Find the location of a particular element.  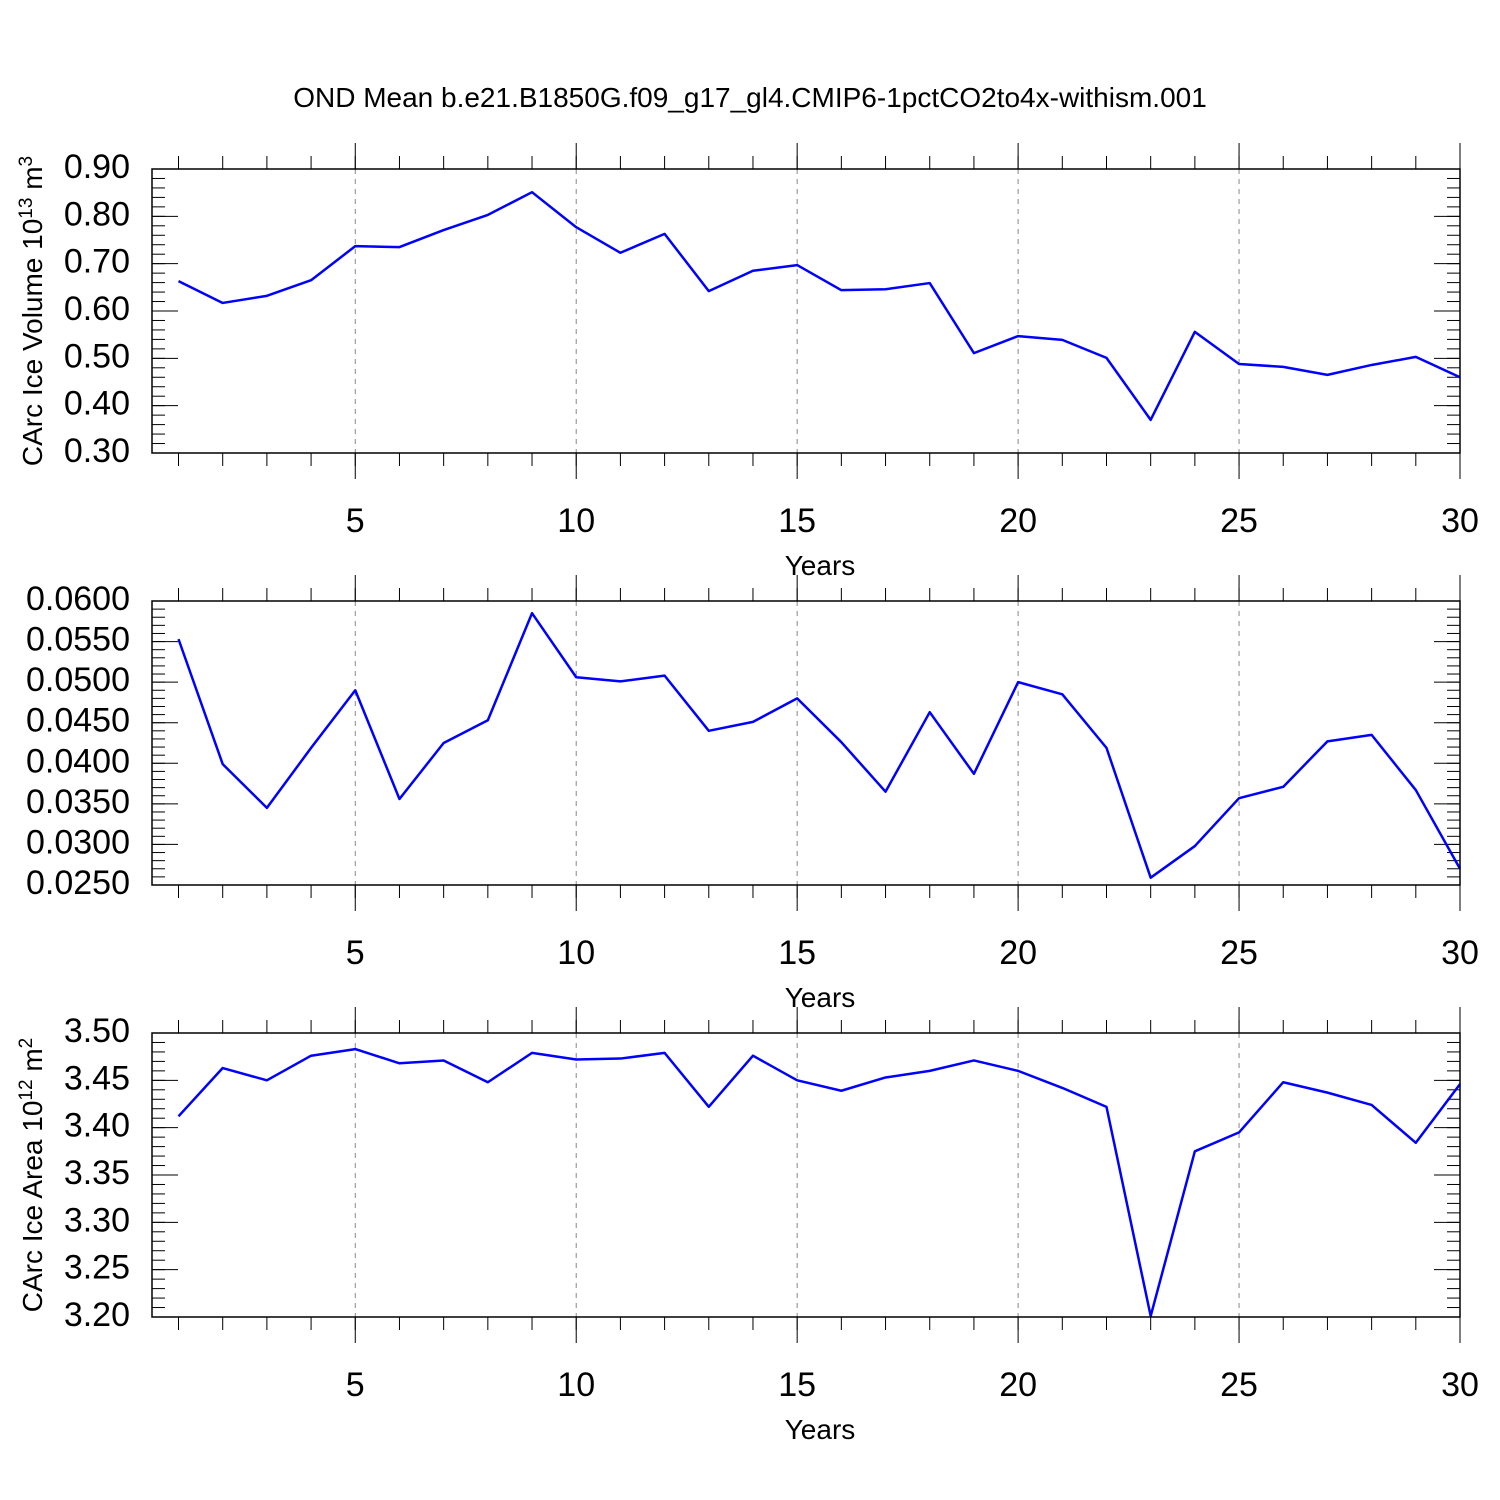

y-label-exponent: 3 is located at coordinates (26, 161).